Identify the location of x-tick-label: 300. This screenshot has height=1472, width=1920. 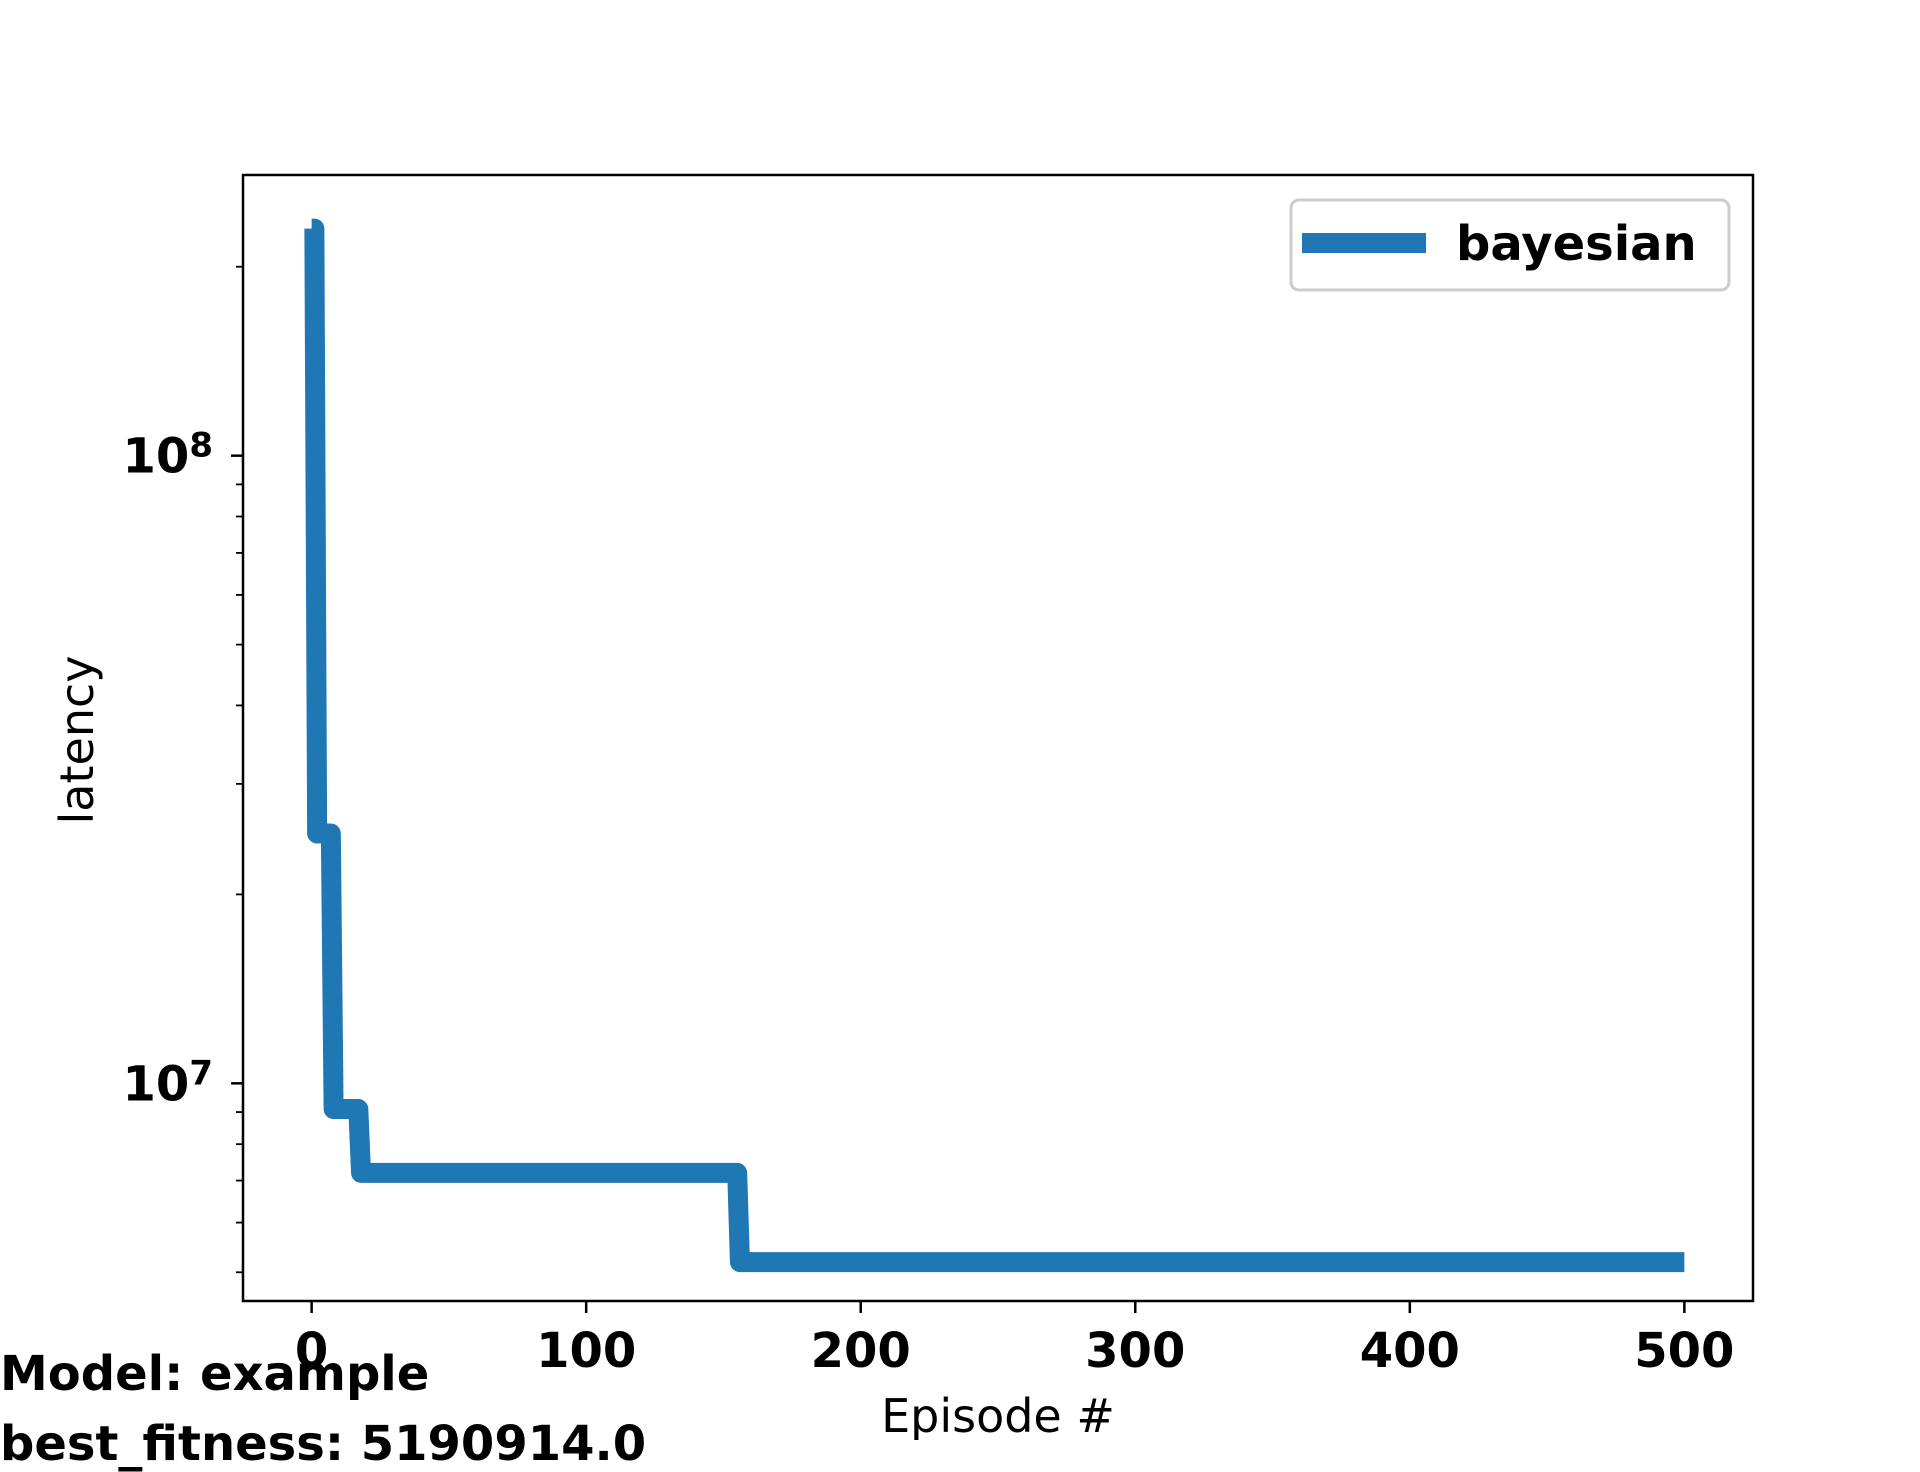
(1135, 1351).